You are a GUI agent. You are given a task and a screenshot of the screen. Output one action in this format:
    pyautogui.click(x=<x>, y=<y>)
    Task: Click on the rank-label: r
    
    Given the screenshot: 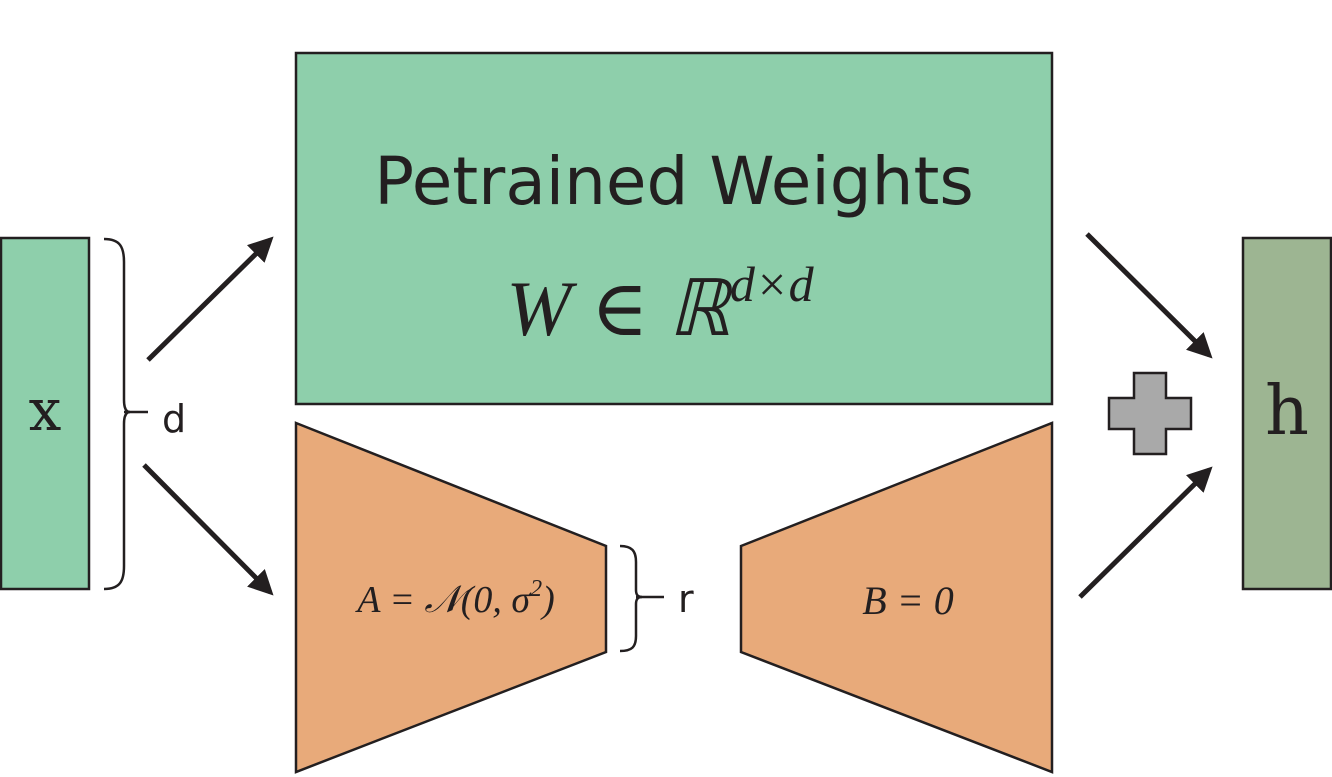 What is the action you would take?
    pyautogui.click(x=686, y=599)
    